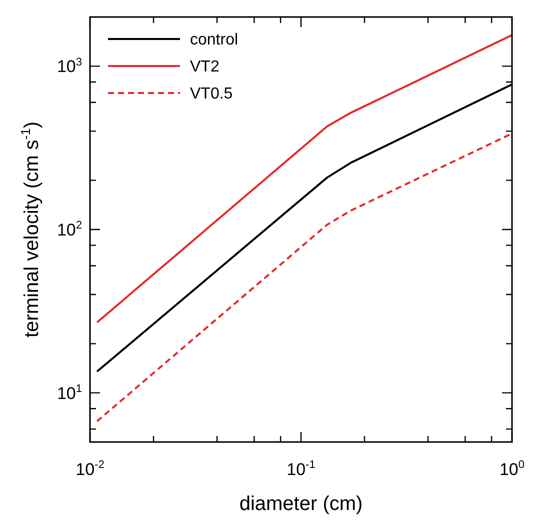  I want to click on x-axis-title: diameter (cm), so click(301, 504).